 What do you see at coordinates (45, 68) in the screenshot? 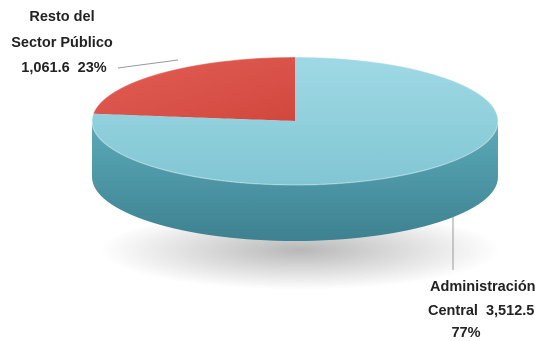
I see `label-resto-value: 1,061.6` at bounding box center [45, 68].